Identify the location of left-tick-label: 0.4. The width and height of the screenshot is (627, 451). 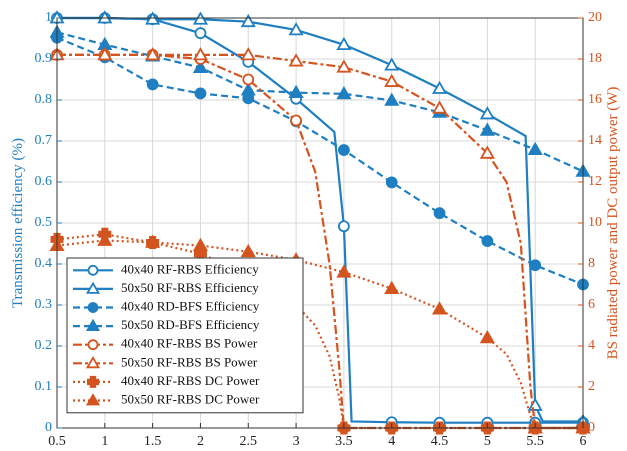
(44, 263).